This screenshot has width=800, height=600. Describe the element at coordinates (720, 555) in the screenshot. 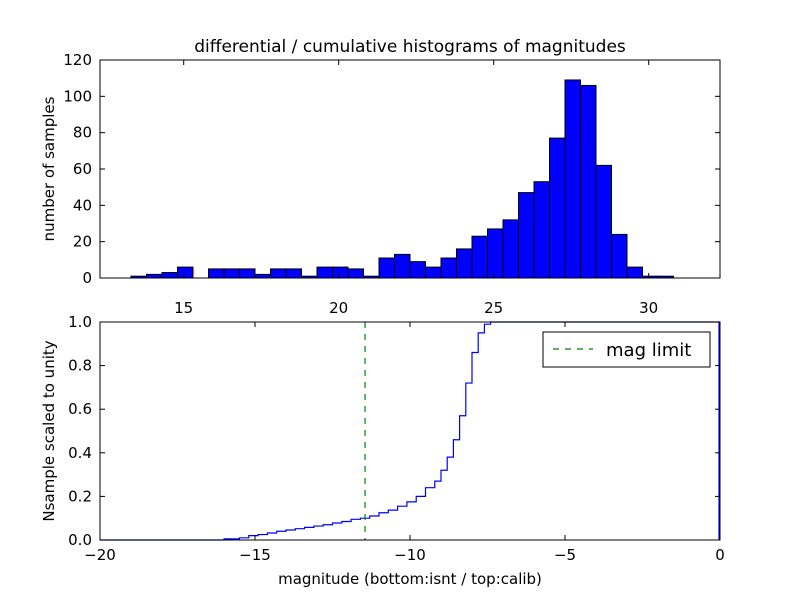

I see `bottom-x-tick-label: 0` at that location.